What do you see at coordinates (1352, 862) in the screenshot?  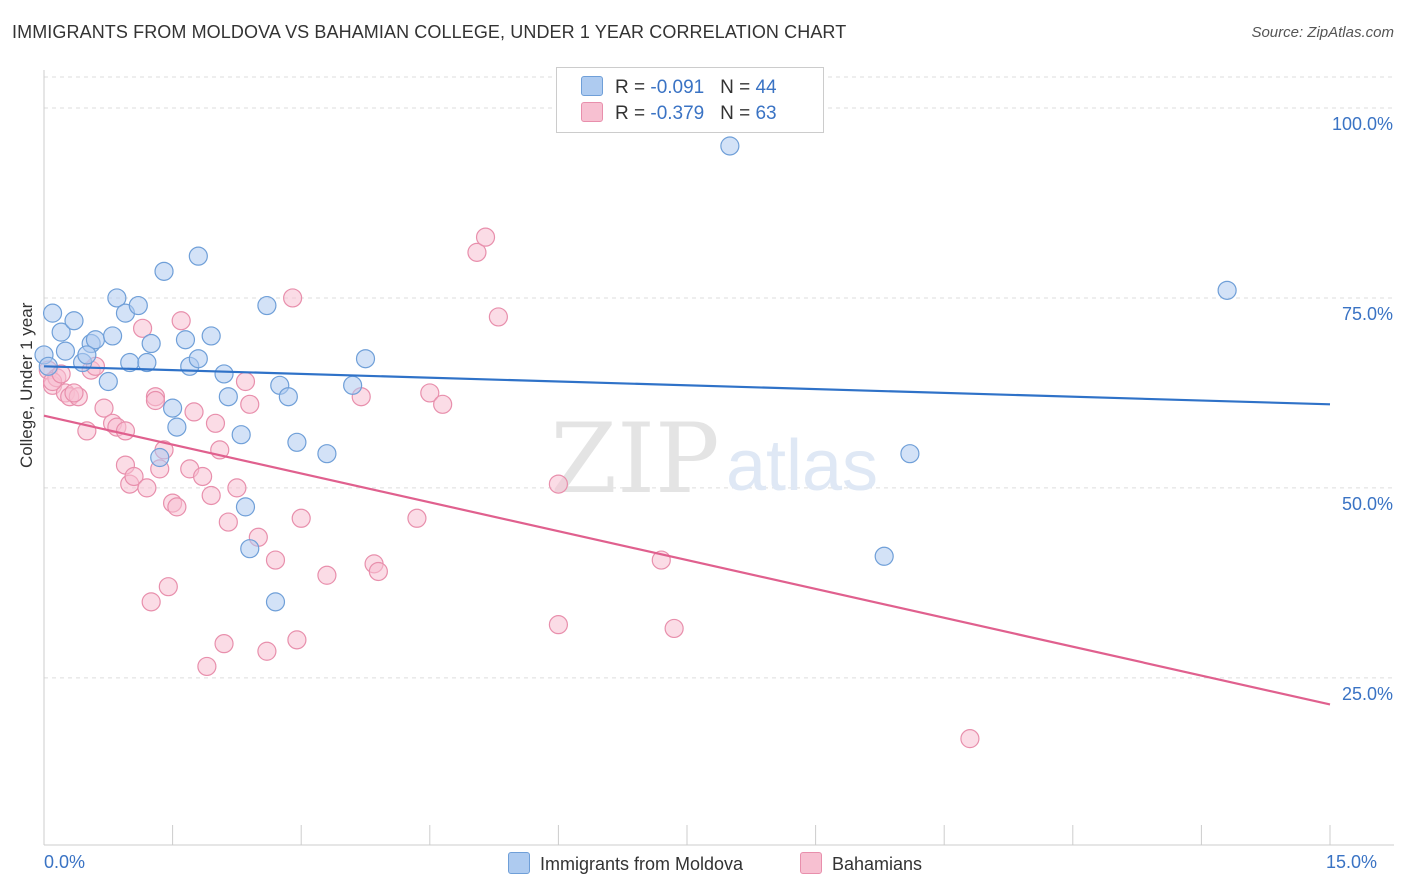 I see `x-tick-label-max: 15.0%` at bounding box center [1352, 862].